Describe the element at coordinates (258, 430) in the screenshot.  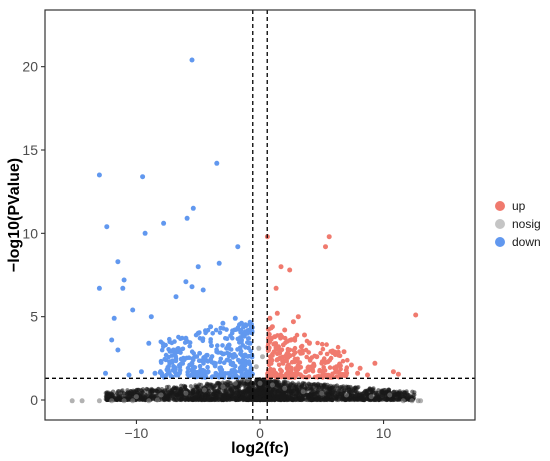
I see `x-axis: −10 0 10` at that location.